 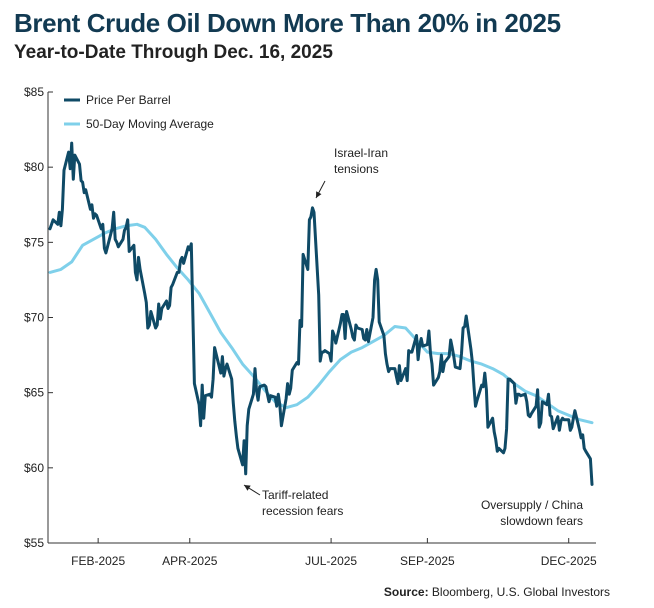 What do you see at coordinates (361, 153) in the screenshot?
I see `annotation-israel-iran-line: Israel-Iran` at bounding box center [361, 153].